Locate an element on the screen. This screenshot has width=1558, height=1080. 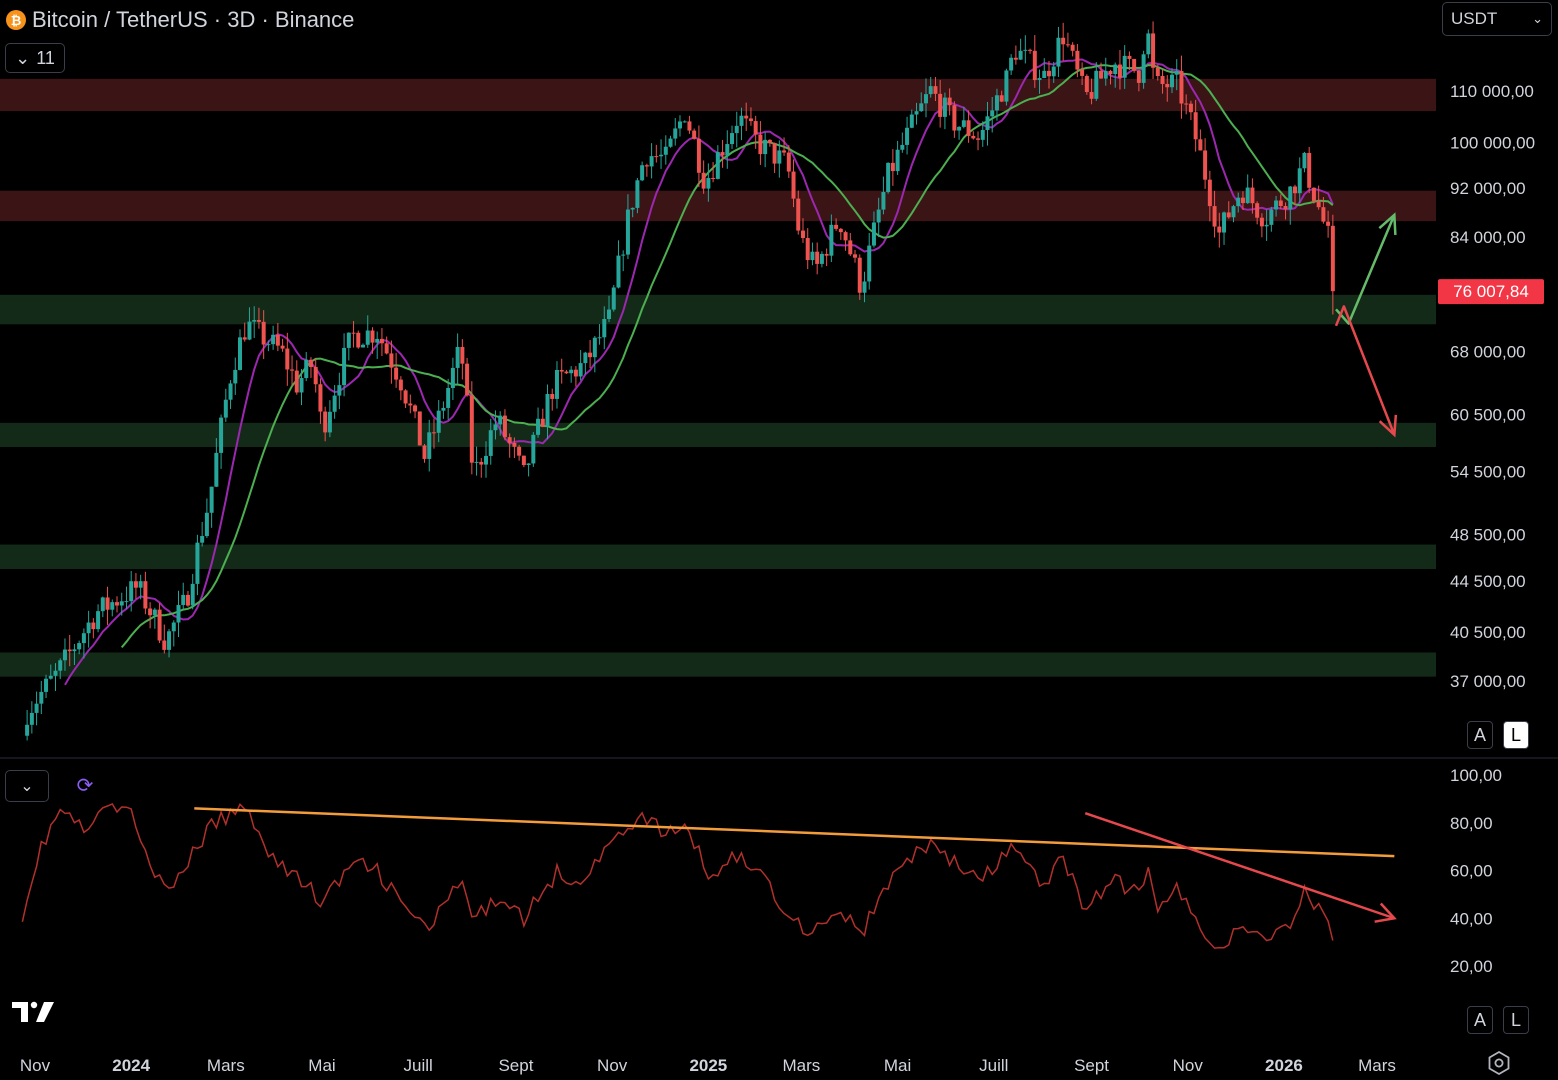
symbol-header: ₿ Bitcoin / TetherUS · 3D · Binance is located at coordinates (180, 20).